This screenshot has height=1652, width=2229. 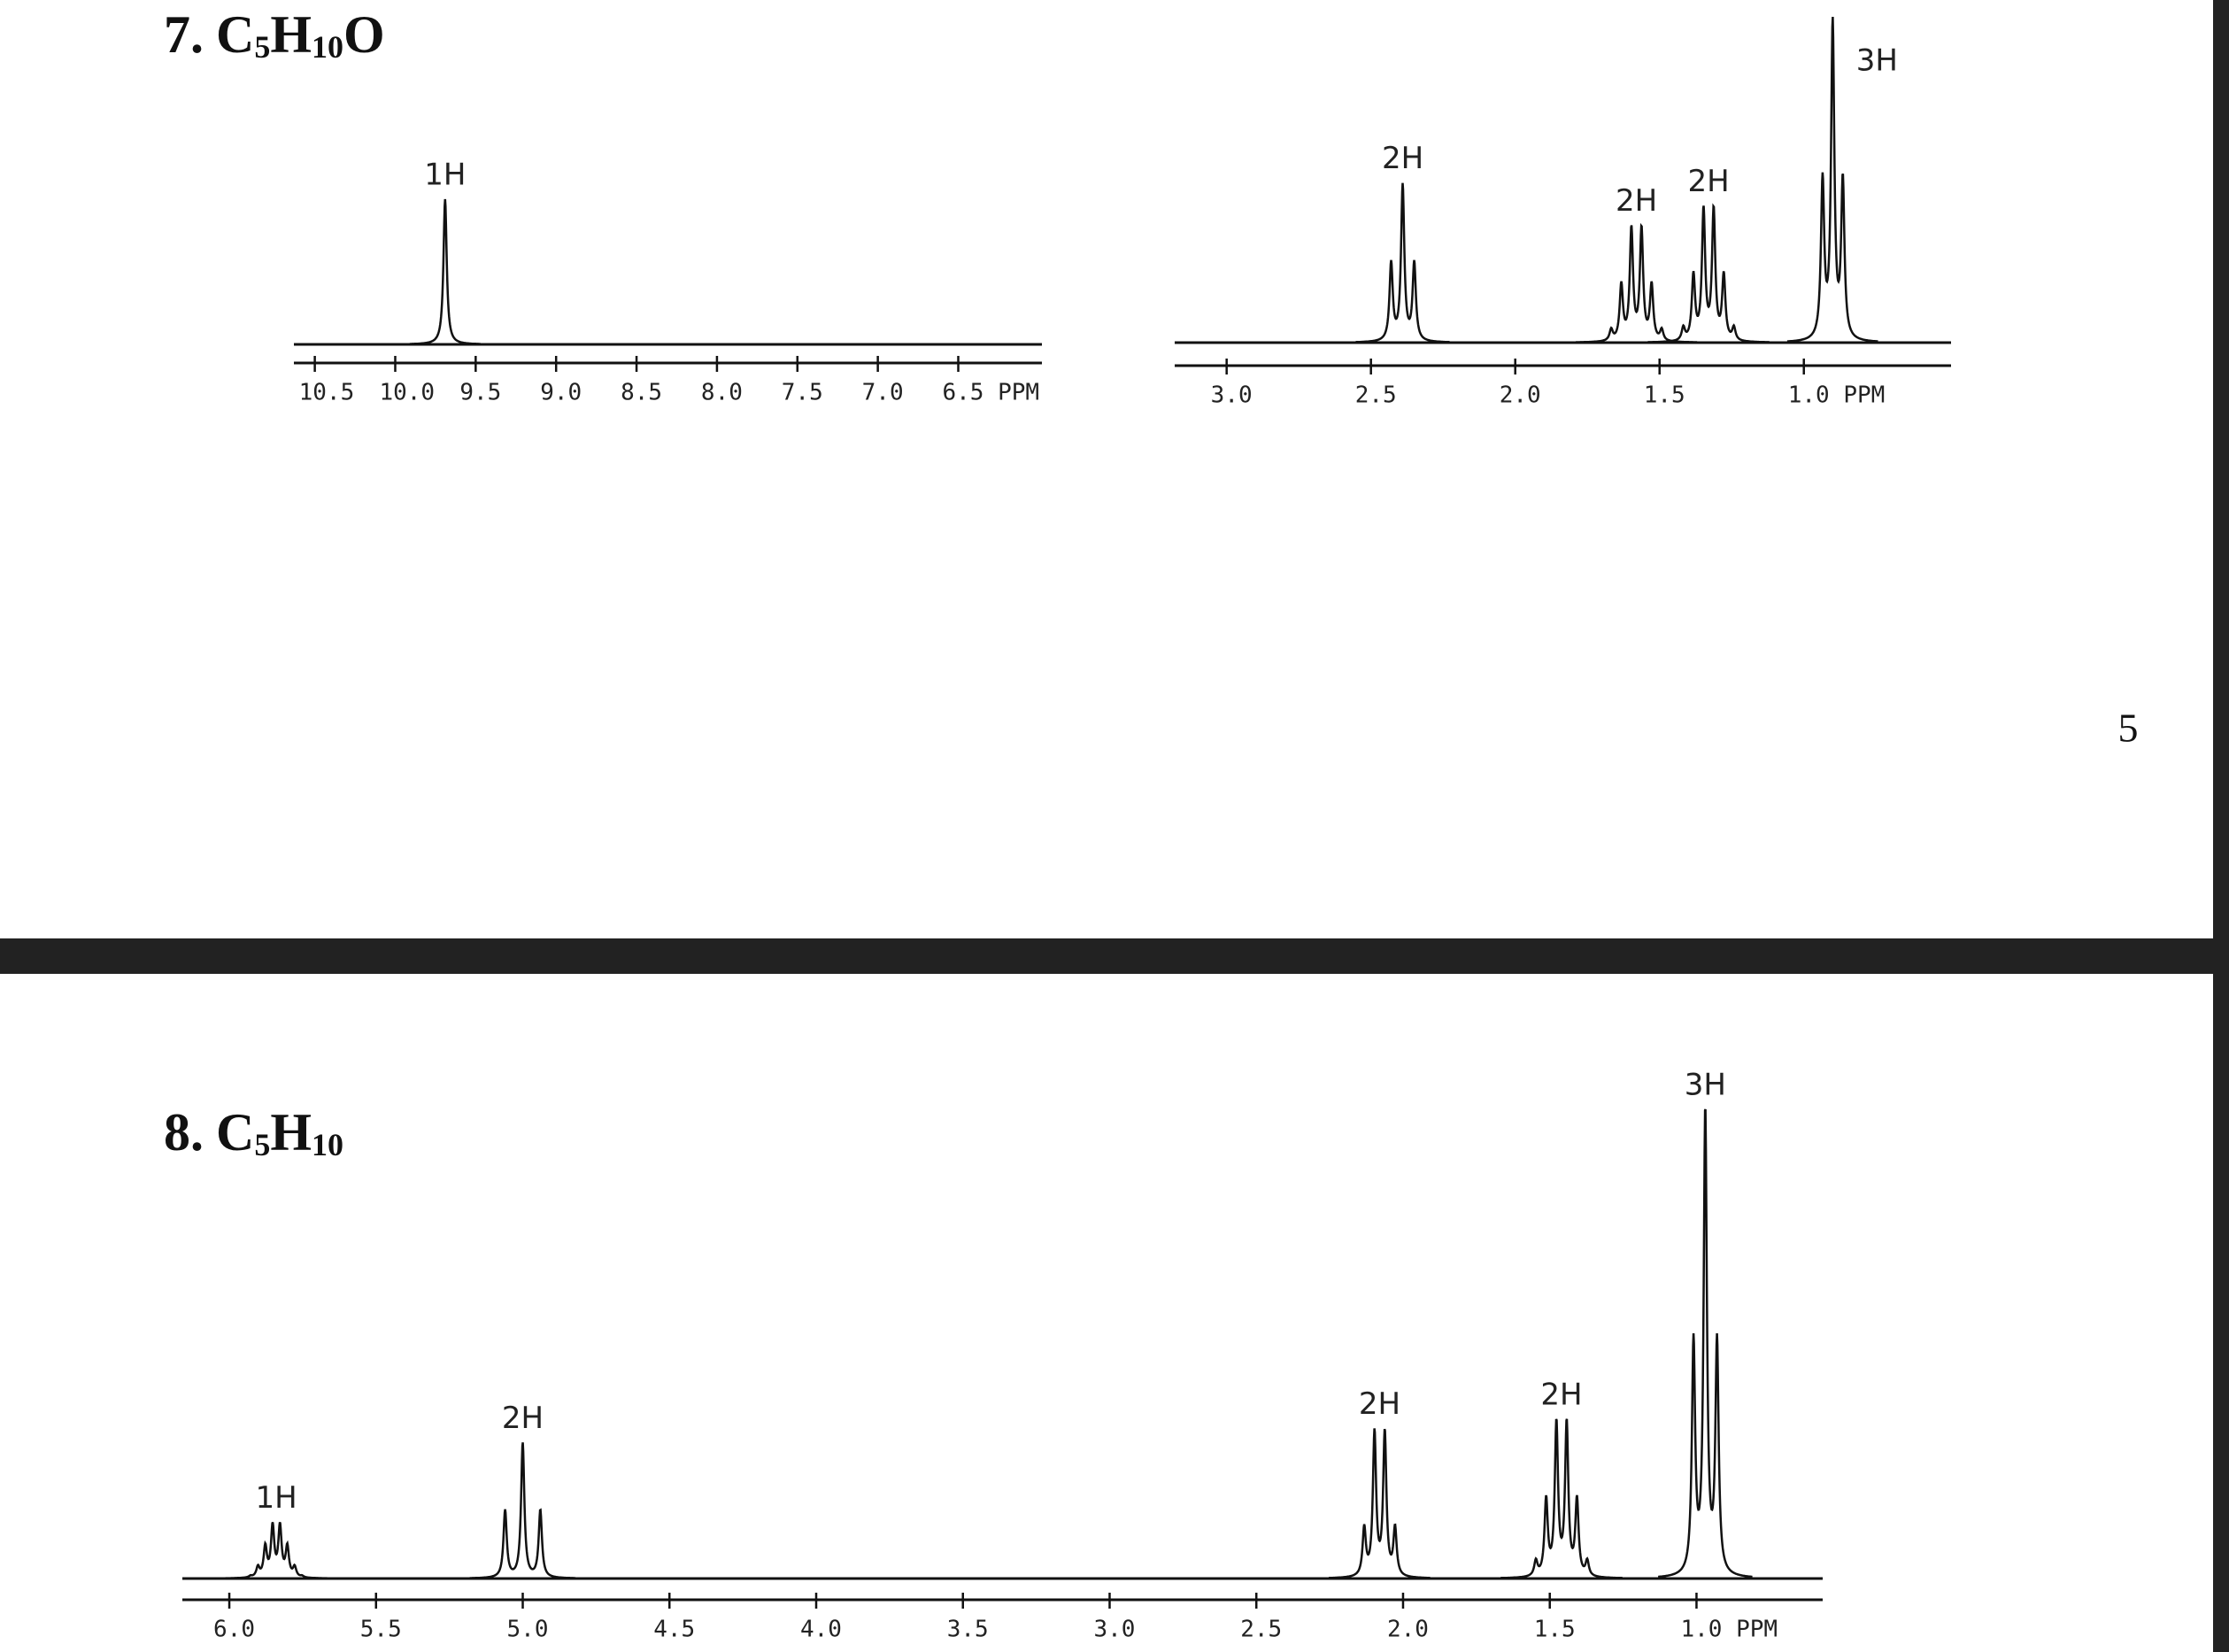 I want to click on x-tick-label: 5.0, so click(x=528, y=1630).